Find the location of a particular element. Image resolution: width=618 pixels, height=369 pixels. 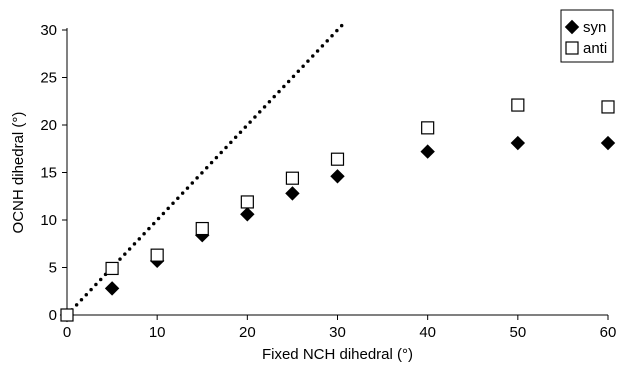

legend-marker-syn is located at coordinates (572, 27).